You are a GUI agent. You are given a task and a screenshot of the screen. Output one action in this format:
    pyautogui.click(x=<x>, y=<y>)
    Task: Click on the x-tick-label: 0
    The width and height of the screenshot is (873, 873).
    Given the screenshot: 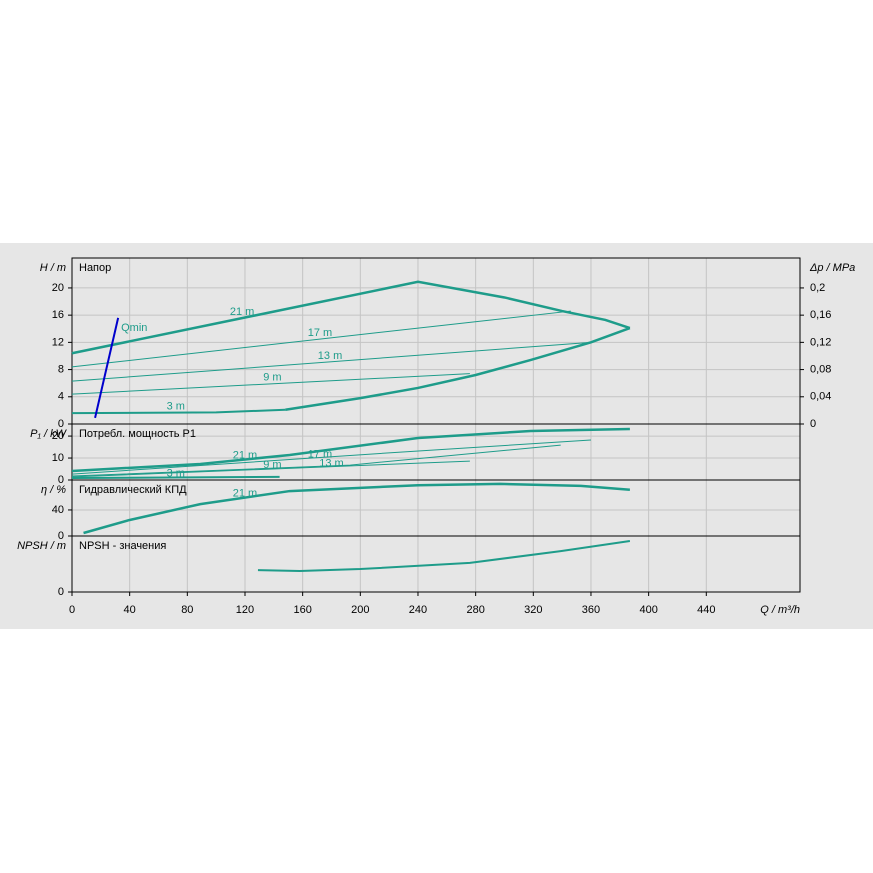 What is the action you would take?
    pyautogui.click(x=72, y=610)
    